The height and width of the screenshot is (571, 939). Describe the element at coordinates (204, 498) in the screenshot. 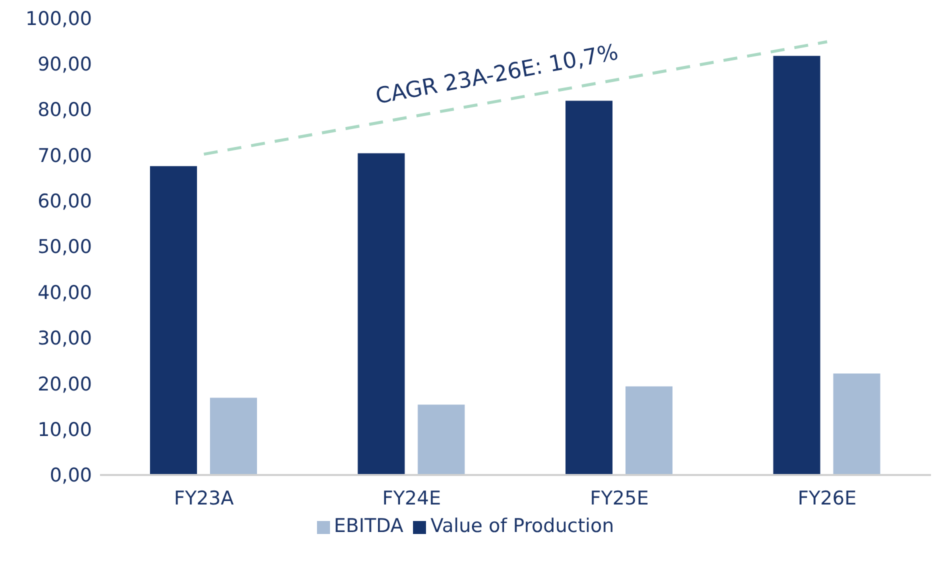

I see `x-tick-label: FY23A` at that location.